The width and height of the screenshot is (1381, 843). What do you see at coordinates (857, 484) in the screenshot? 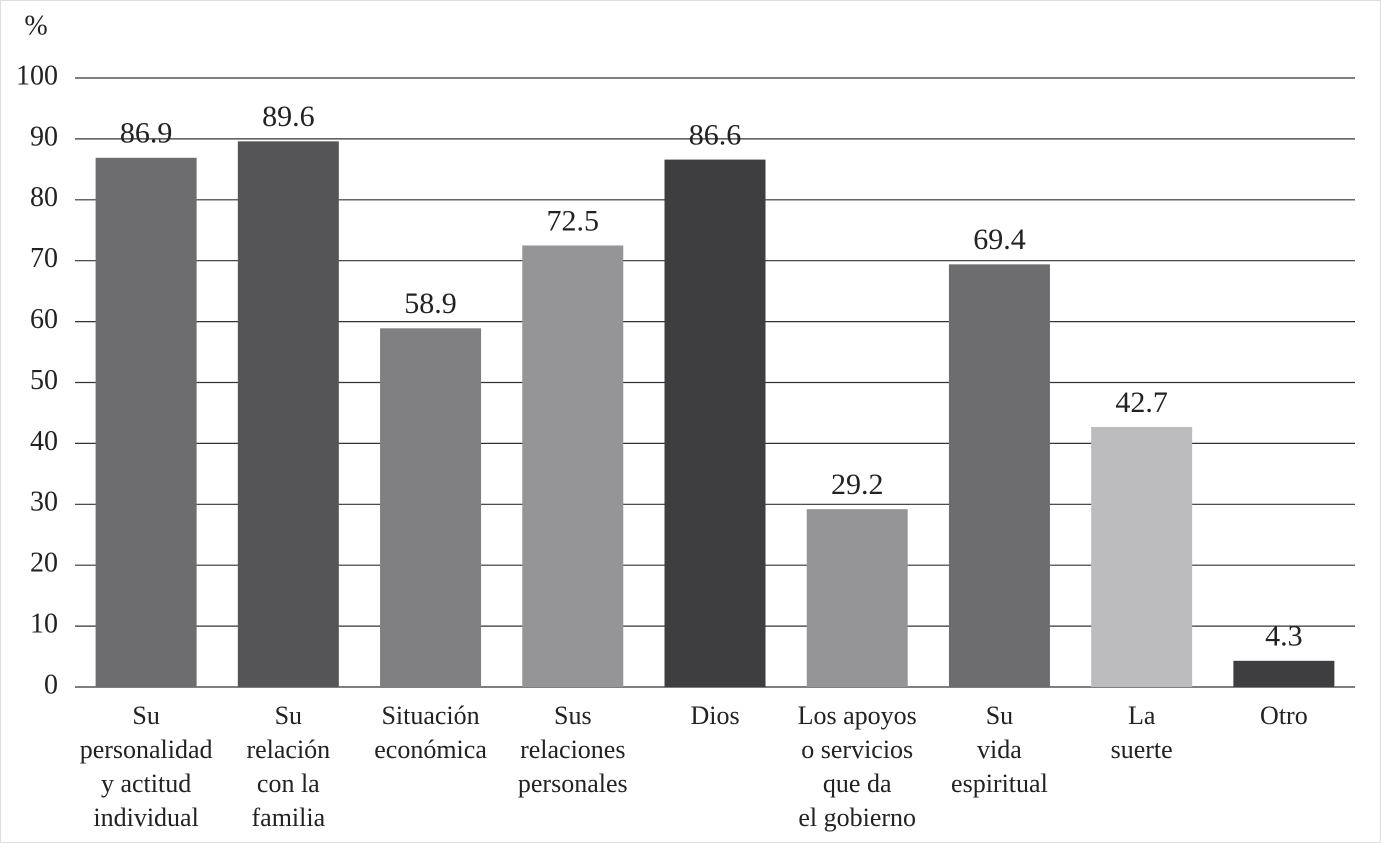
I see `value-label: 29.2` at bounding box center [857, 484].